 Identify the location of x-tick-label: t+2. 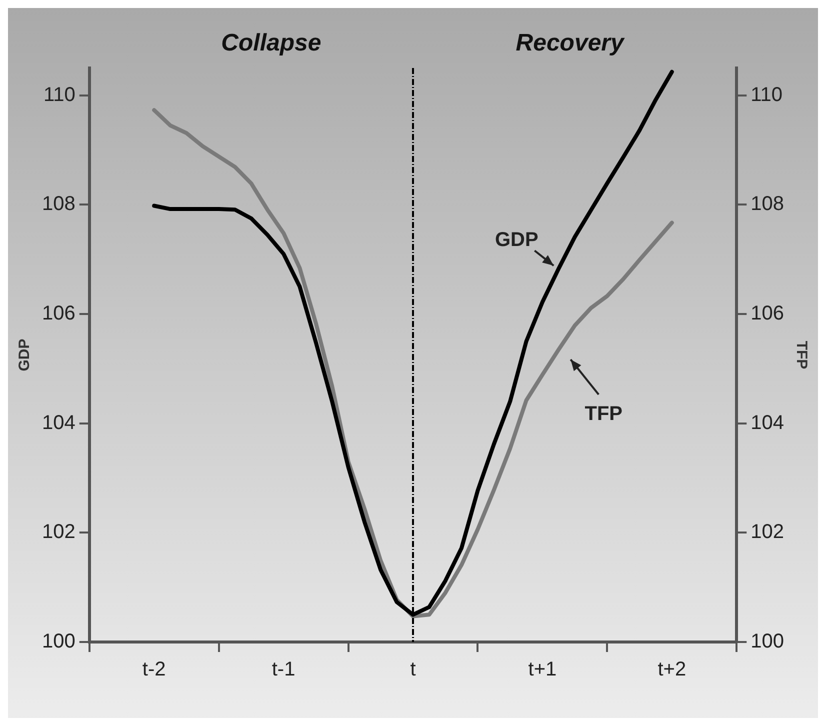
(672, 669).